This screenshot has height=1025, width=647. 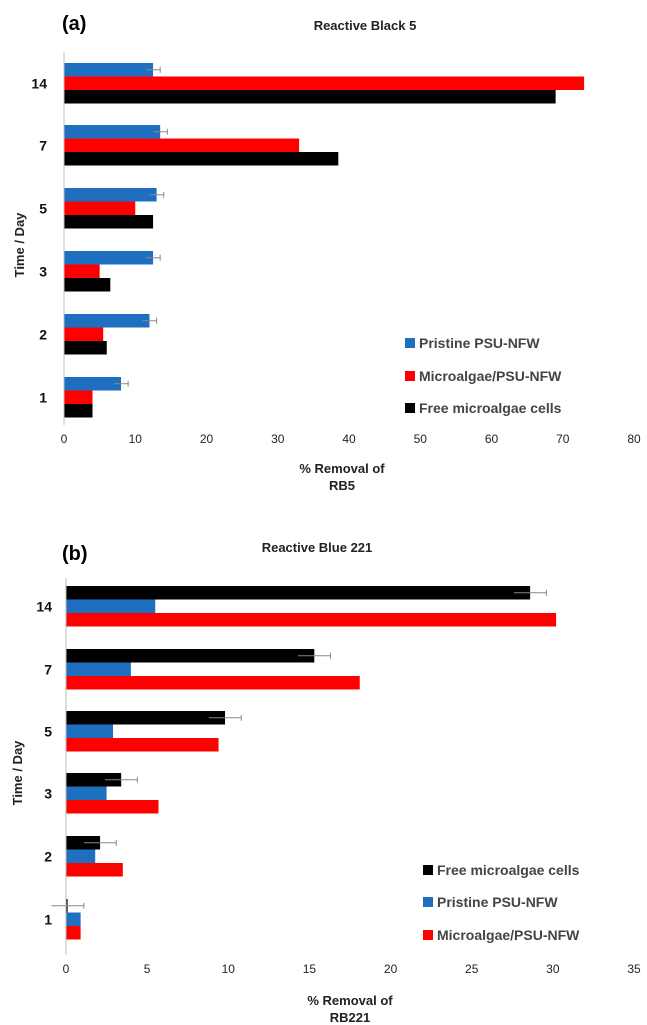 What do you see at coordinates (350, 1017) in the screenshot?
I see `panel-b-x-axis-label-line2: RB221` at bounding box center [350, 1017].